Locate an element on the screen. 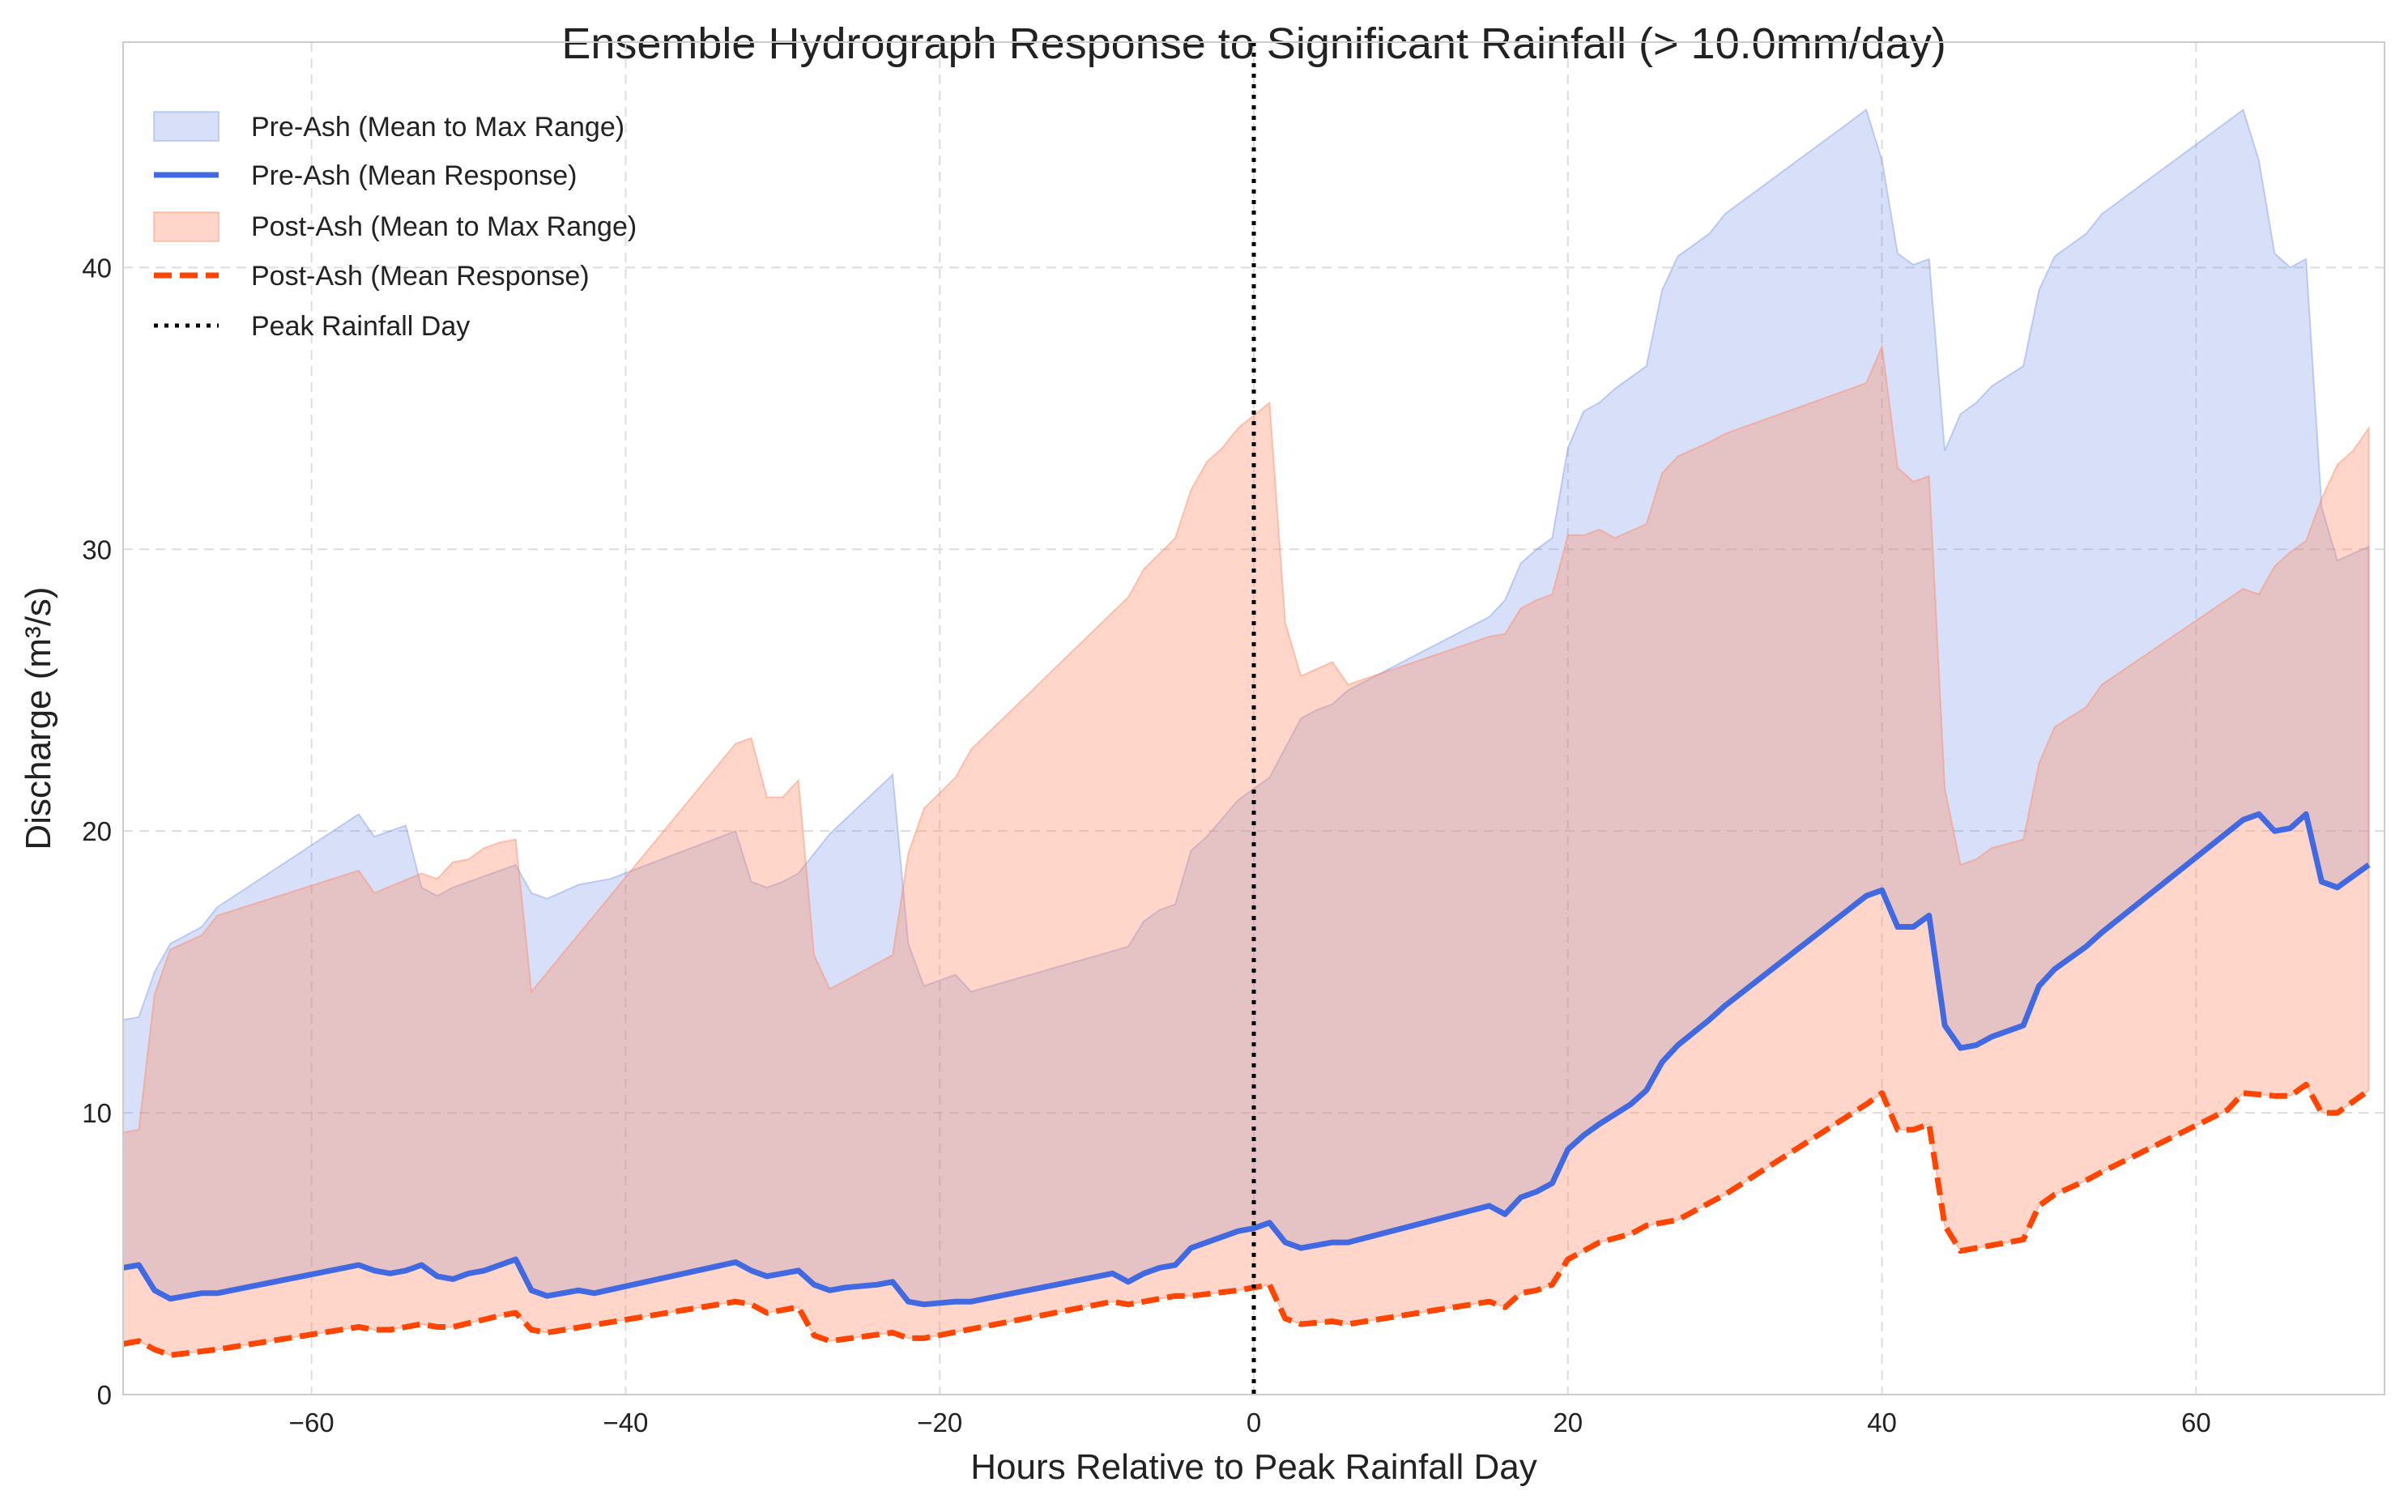 The height and width of the screenshot is (1512, 2408). x-tick-label: 60 is located at coordinates (2196, 1422).